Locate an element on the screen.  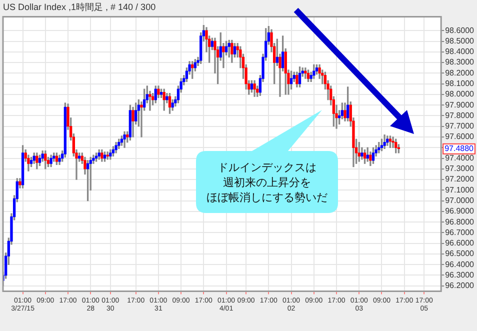
chart-title: US Dollar Index ,1時間足 , # 140 / 300 is located at coordinates (79, 7).